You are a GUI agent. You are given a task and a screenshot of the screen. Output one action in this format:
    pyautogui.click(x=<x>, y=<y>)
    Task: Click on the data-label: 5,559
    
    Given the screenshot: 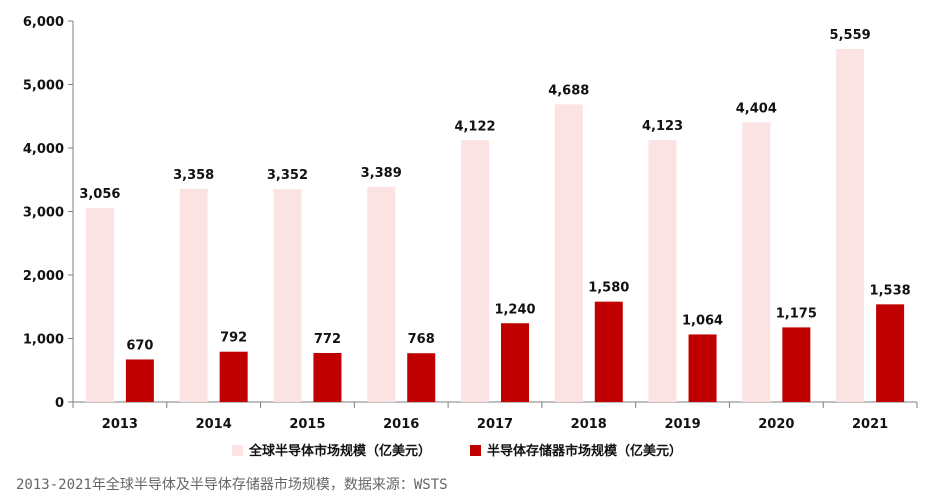 What is the action you would take?
    pyautogui.click(x=850, y=35)
    